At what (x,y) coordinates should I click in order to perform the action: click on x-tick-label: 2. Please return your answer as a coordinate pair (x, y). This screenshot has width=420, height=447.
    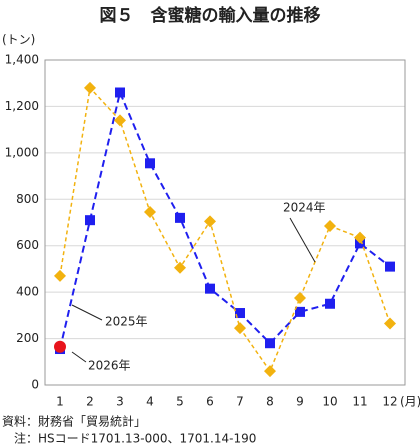
    Looking at the image, I should click on (90, 402).